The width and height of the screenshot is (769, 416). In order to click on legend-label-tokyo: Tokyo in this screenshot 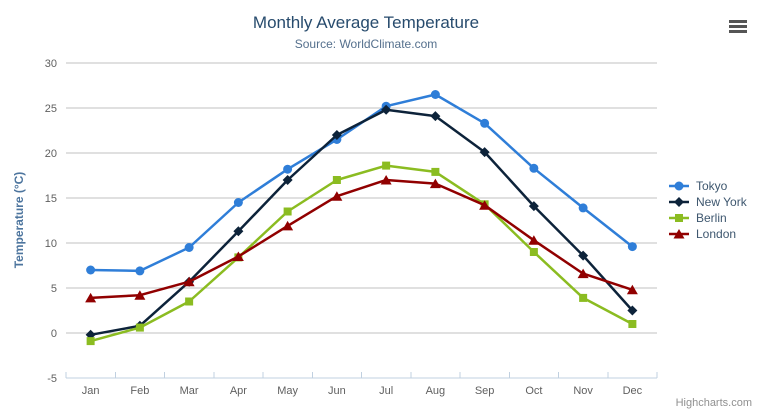, I will do `click(712, 186)`.